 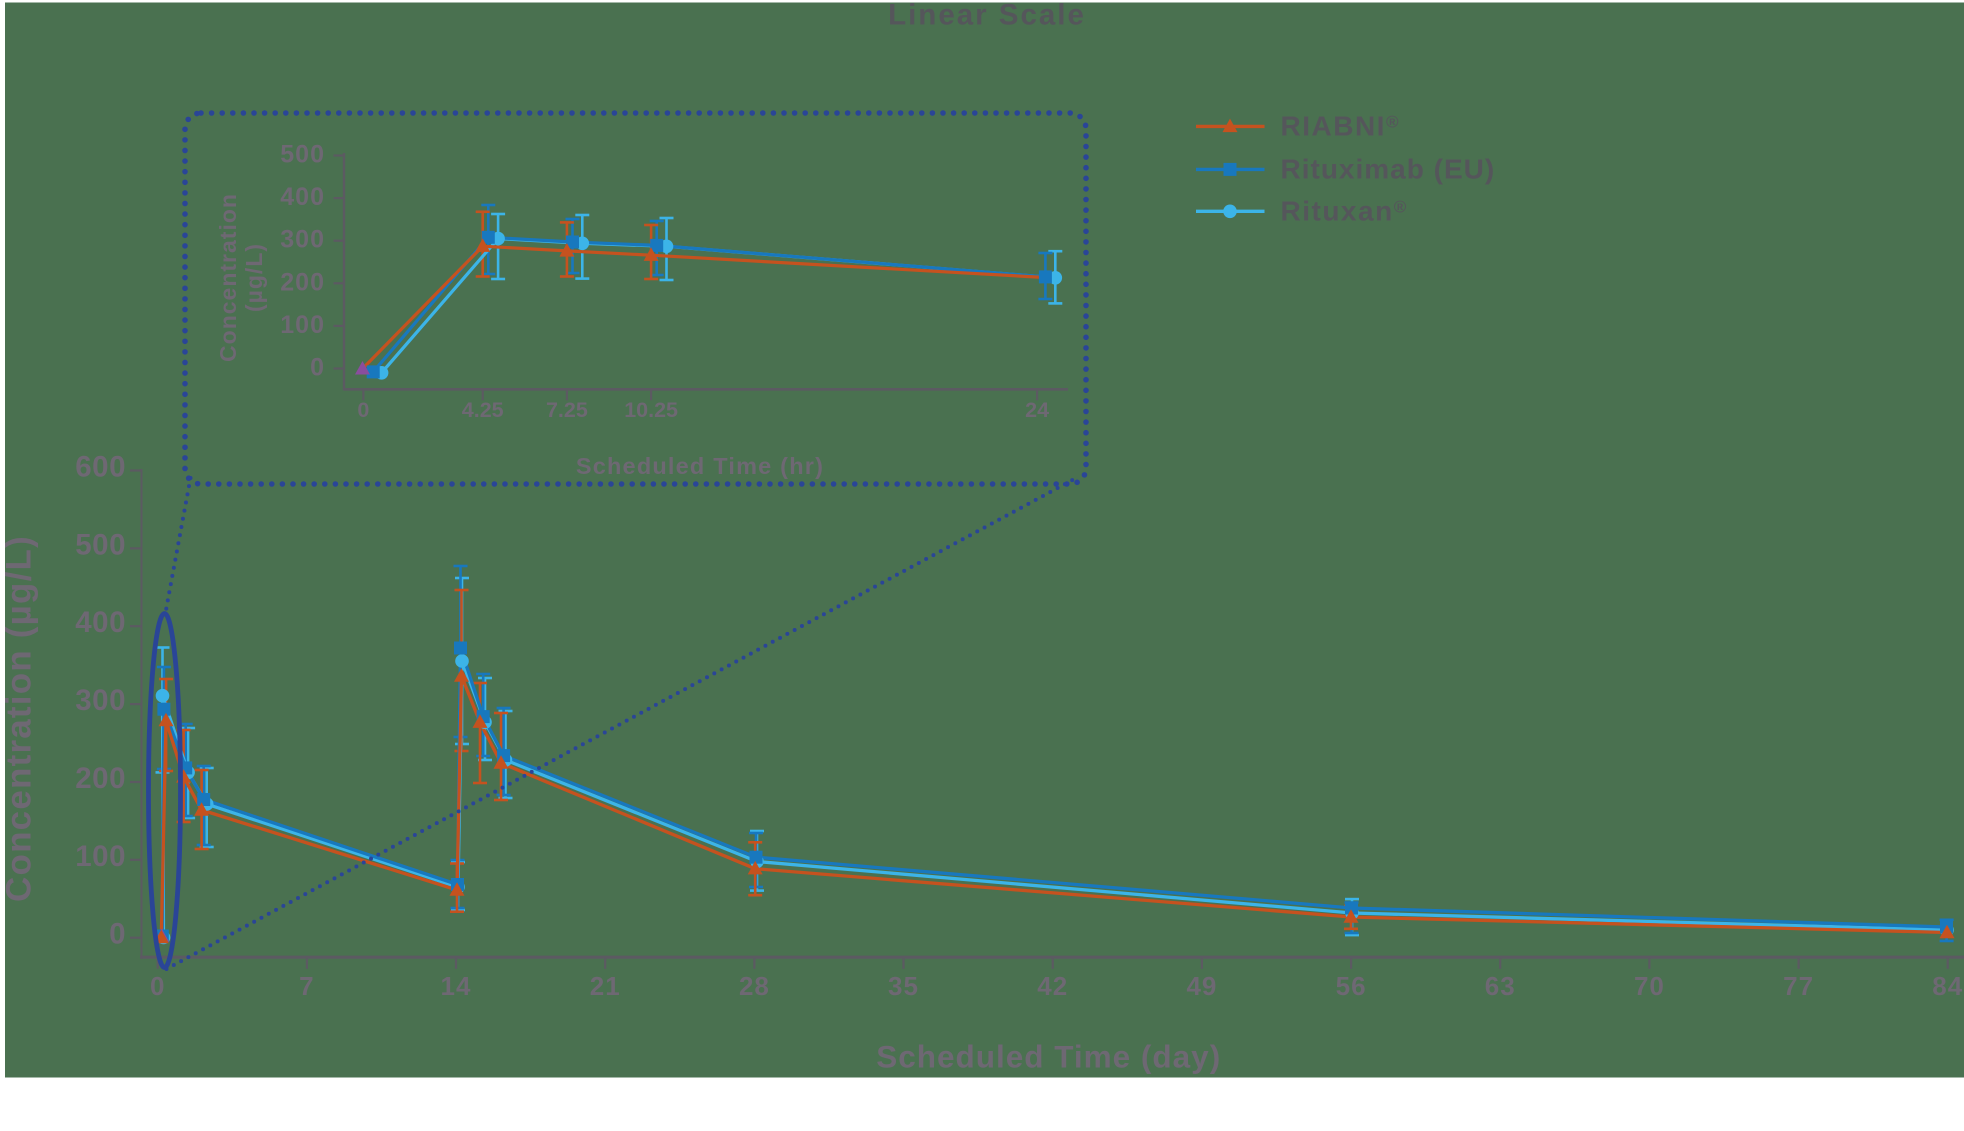 I want to click on svg-text: Concentration (µg/L), so click(x=19, y=718).